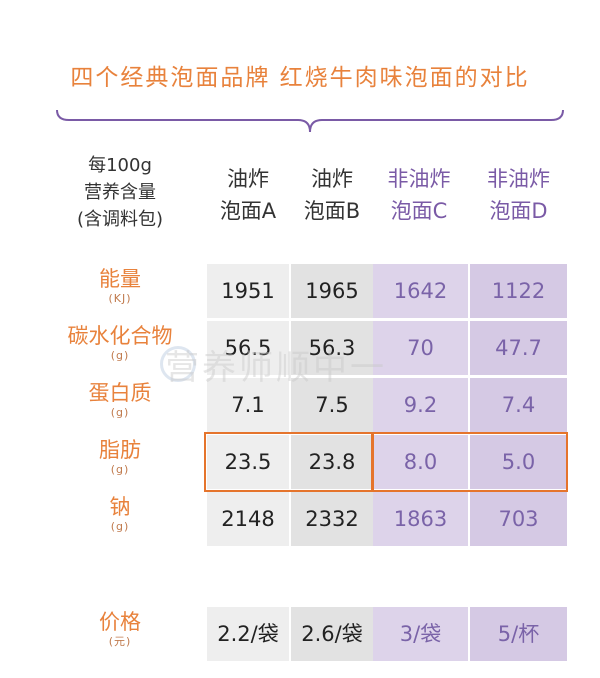 This screenshot has height=678, width=600. What do you see at coordinates (248, 195) in the screenshot?
I see `column-header-a: 油炸 泡面A` at bounding box center [248, 195].